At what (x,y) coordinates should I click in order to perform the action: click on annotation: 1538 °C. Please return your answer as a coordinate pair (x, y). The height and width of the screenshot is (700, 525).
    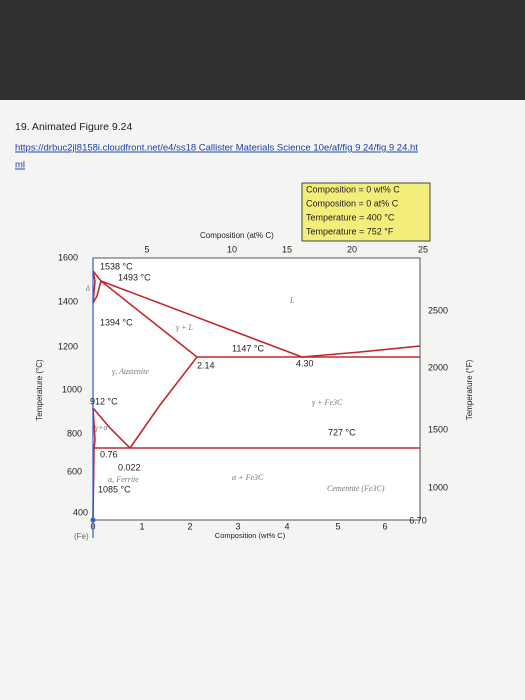
    Looking at the image, I should click on (116, 266).